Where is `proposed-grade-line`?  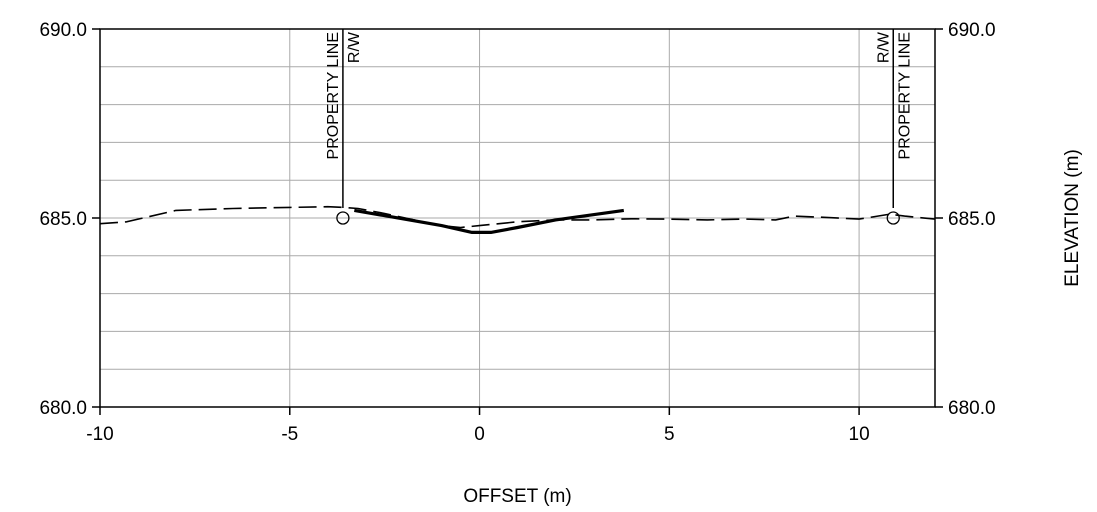
proposed-grade-line is located at coordinates (489, 221).